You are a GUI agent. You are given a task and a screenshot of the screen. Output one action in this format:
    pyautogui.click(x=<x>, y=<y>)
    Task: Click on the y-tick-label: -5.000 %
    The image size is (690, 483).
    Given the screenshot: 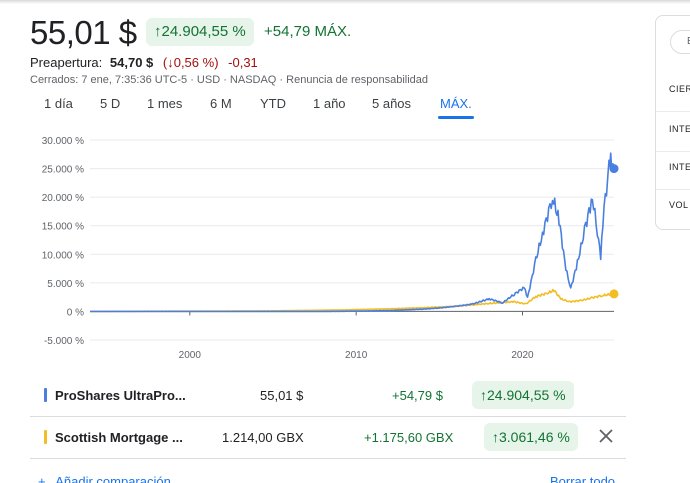 What is the action you would take?
    pyautogui.click(x=64, y=341)
    